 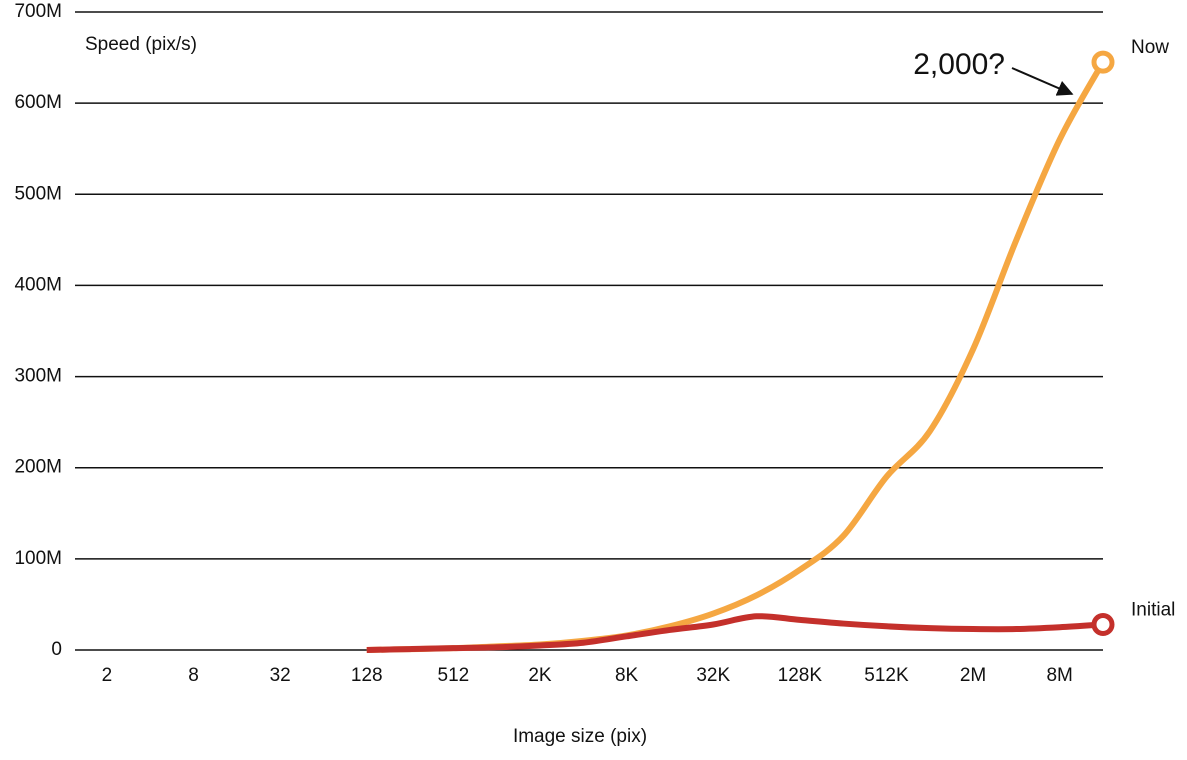 I want to click on x-tick-label: 2K, so click(x=540, y=675).